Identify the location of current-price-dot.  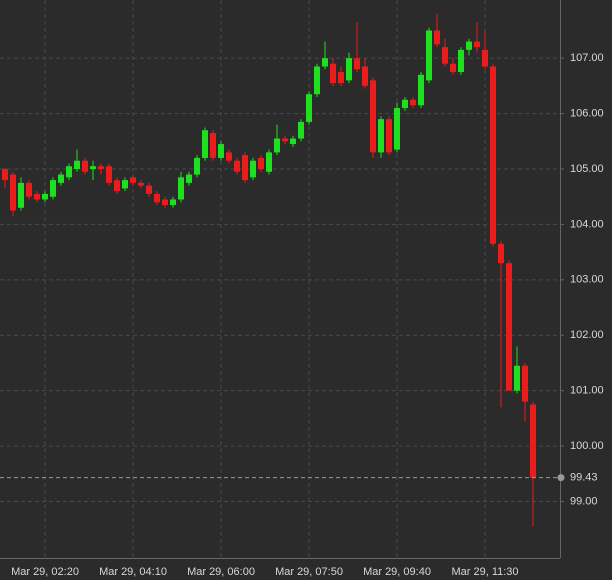
(561, 478).